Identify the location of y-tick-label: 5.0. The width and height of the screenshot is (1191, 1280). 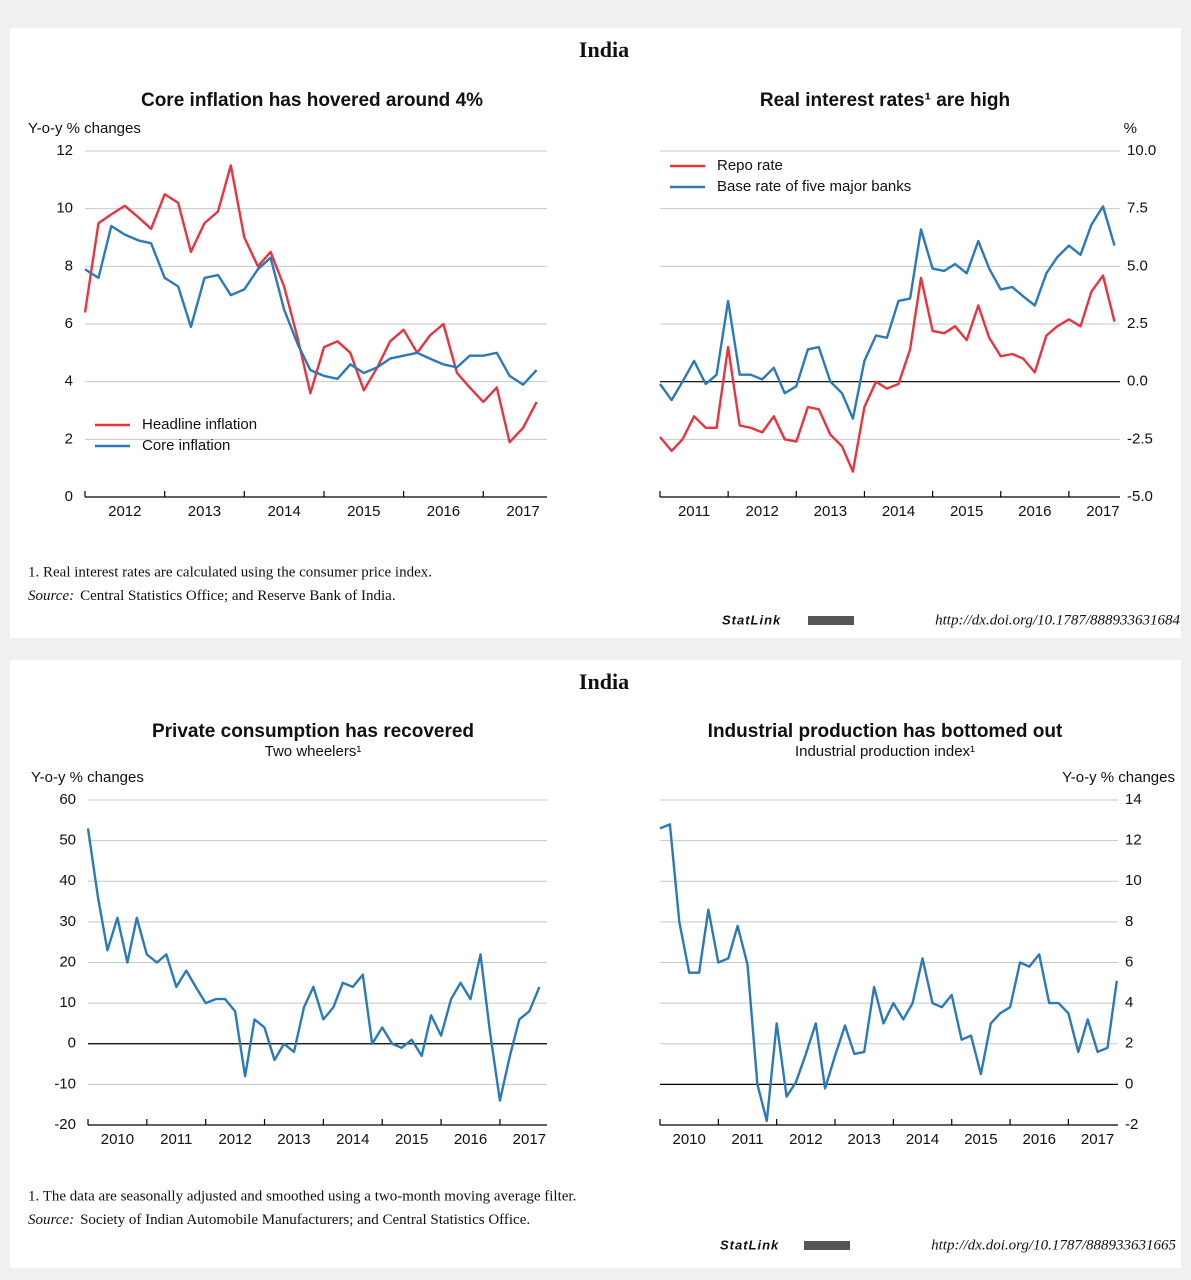
(1137, 265).